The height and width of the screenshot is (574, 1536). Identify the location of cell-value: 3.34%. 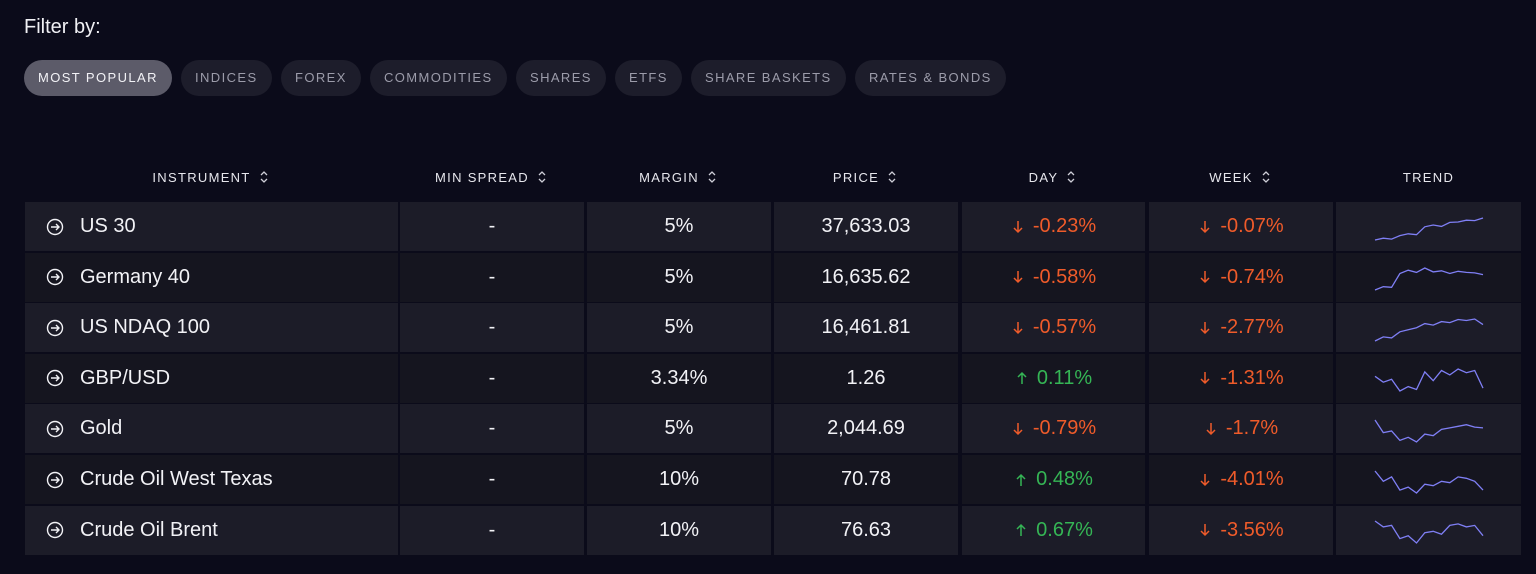
(679, 377).